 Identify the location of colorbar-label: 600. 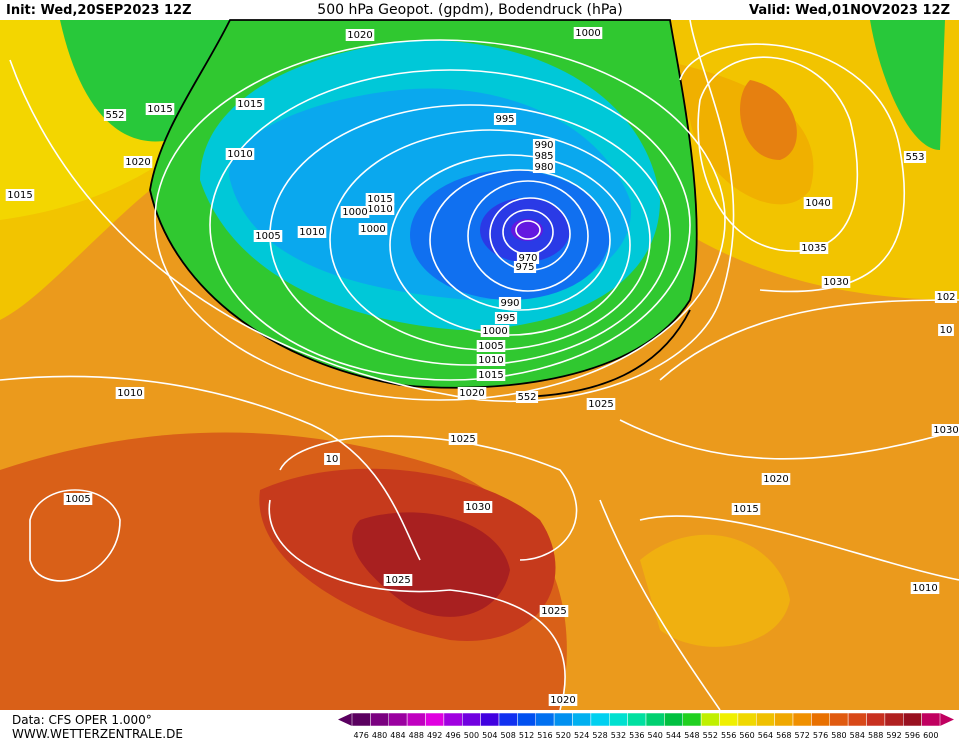
(930, 735).